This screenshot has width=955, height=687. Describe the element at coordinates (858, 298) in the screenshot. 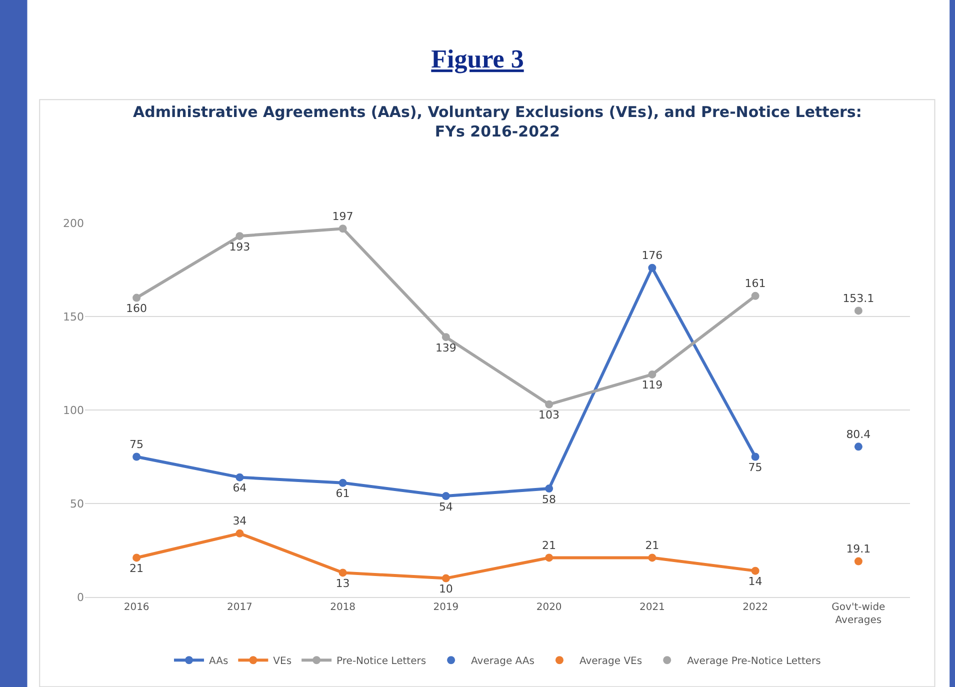

I see `data-label: 153.1` at that location.